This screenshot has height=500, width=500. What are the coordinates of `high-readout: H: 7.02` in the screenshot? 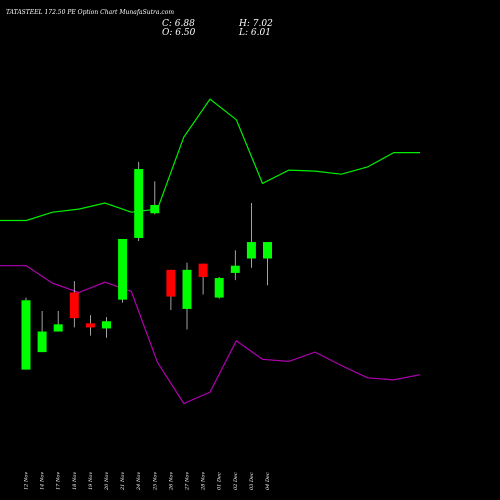 It's located at (256, 24).